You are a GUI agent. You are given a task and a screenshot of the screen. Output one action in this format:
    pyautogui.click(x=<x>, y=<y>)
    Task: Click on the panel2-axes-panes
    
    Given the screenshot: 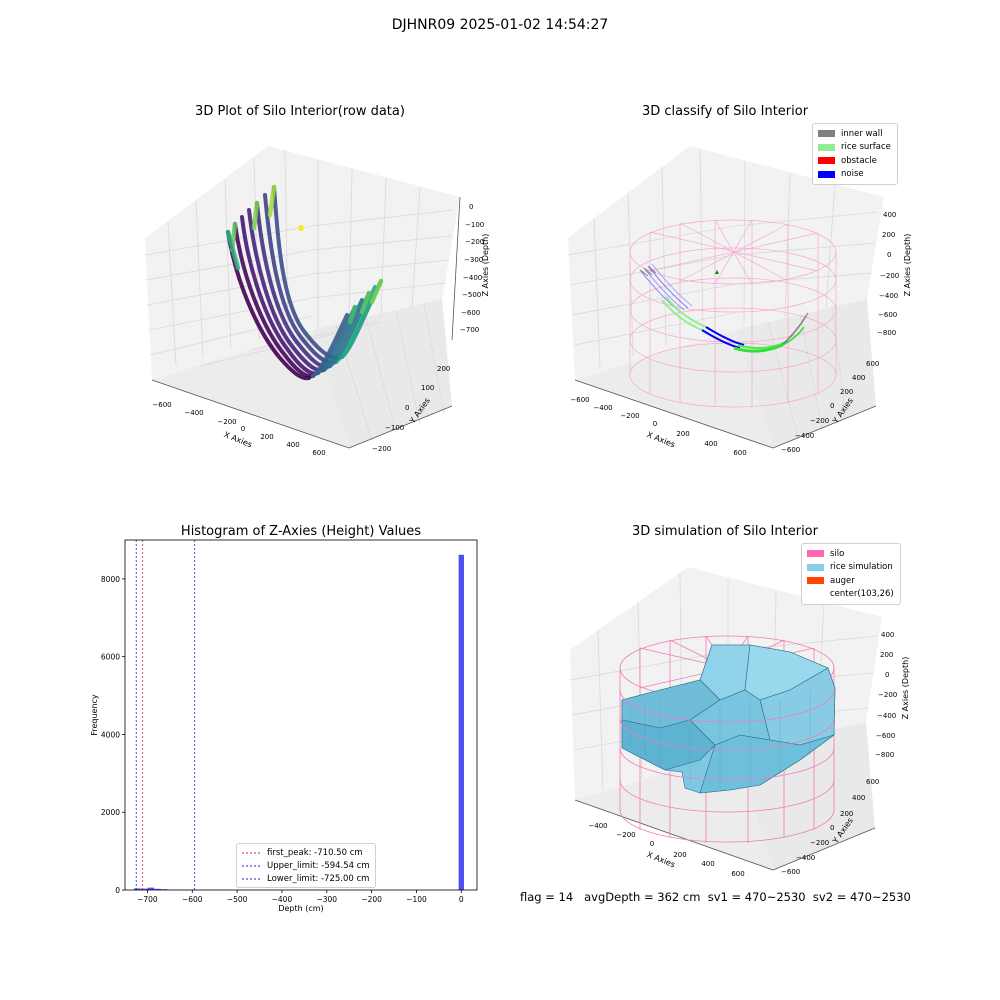 What is the action you would take?
    pyautogui.click(x=725, y=297)
    